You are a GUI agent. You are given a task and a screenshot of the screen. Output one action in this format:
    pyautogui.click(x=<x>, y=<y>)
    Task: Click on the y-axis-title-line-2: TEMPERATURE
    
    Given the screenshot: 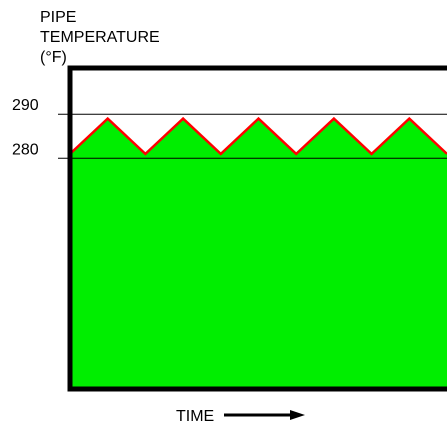 What is the action you would take?
    pyautogui.click(x=100, y=37)
    